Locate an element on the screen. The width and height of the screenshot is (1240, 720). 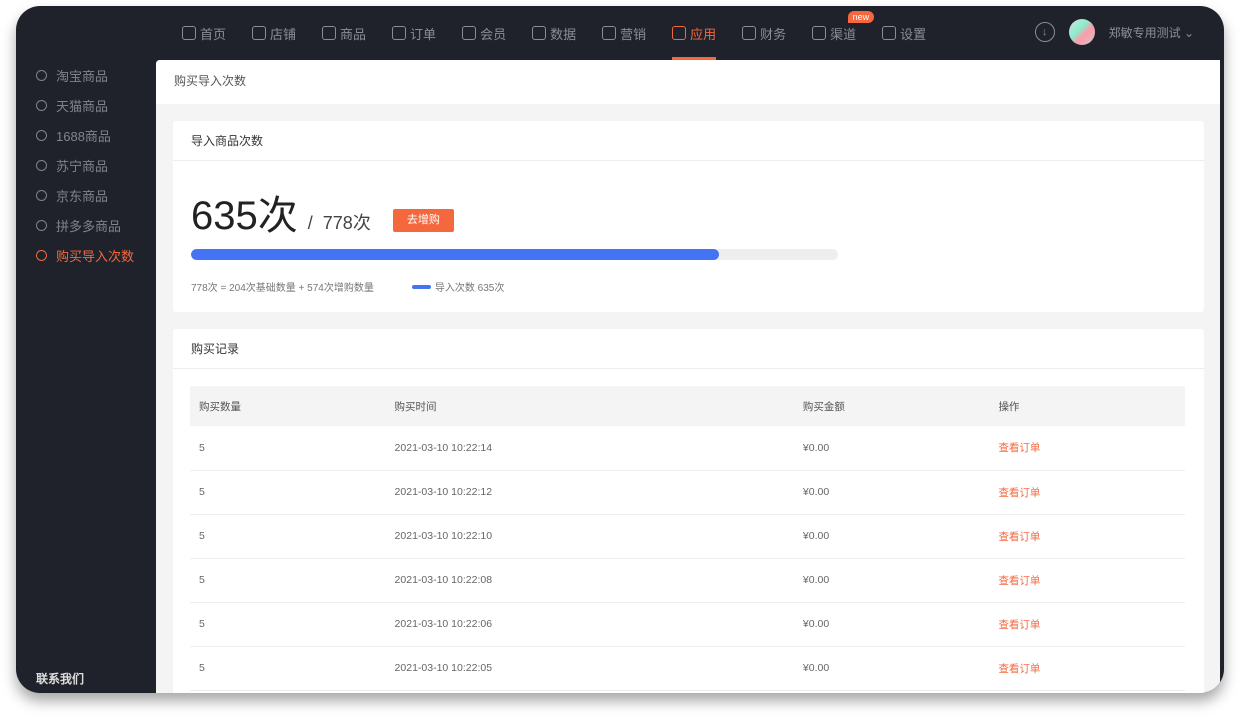
table-row: 5 2021-03-10 10:22:06 ¥0.00 查看订单 is located at coordinates (687, 624).